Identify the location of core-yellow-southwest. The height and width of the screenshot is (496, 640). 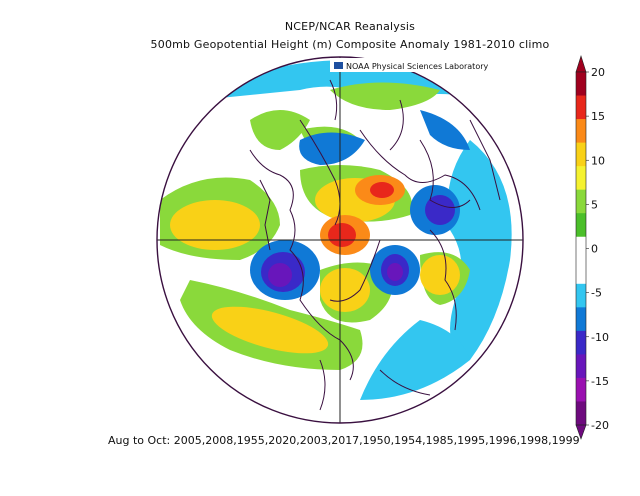
(270, 330).